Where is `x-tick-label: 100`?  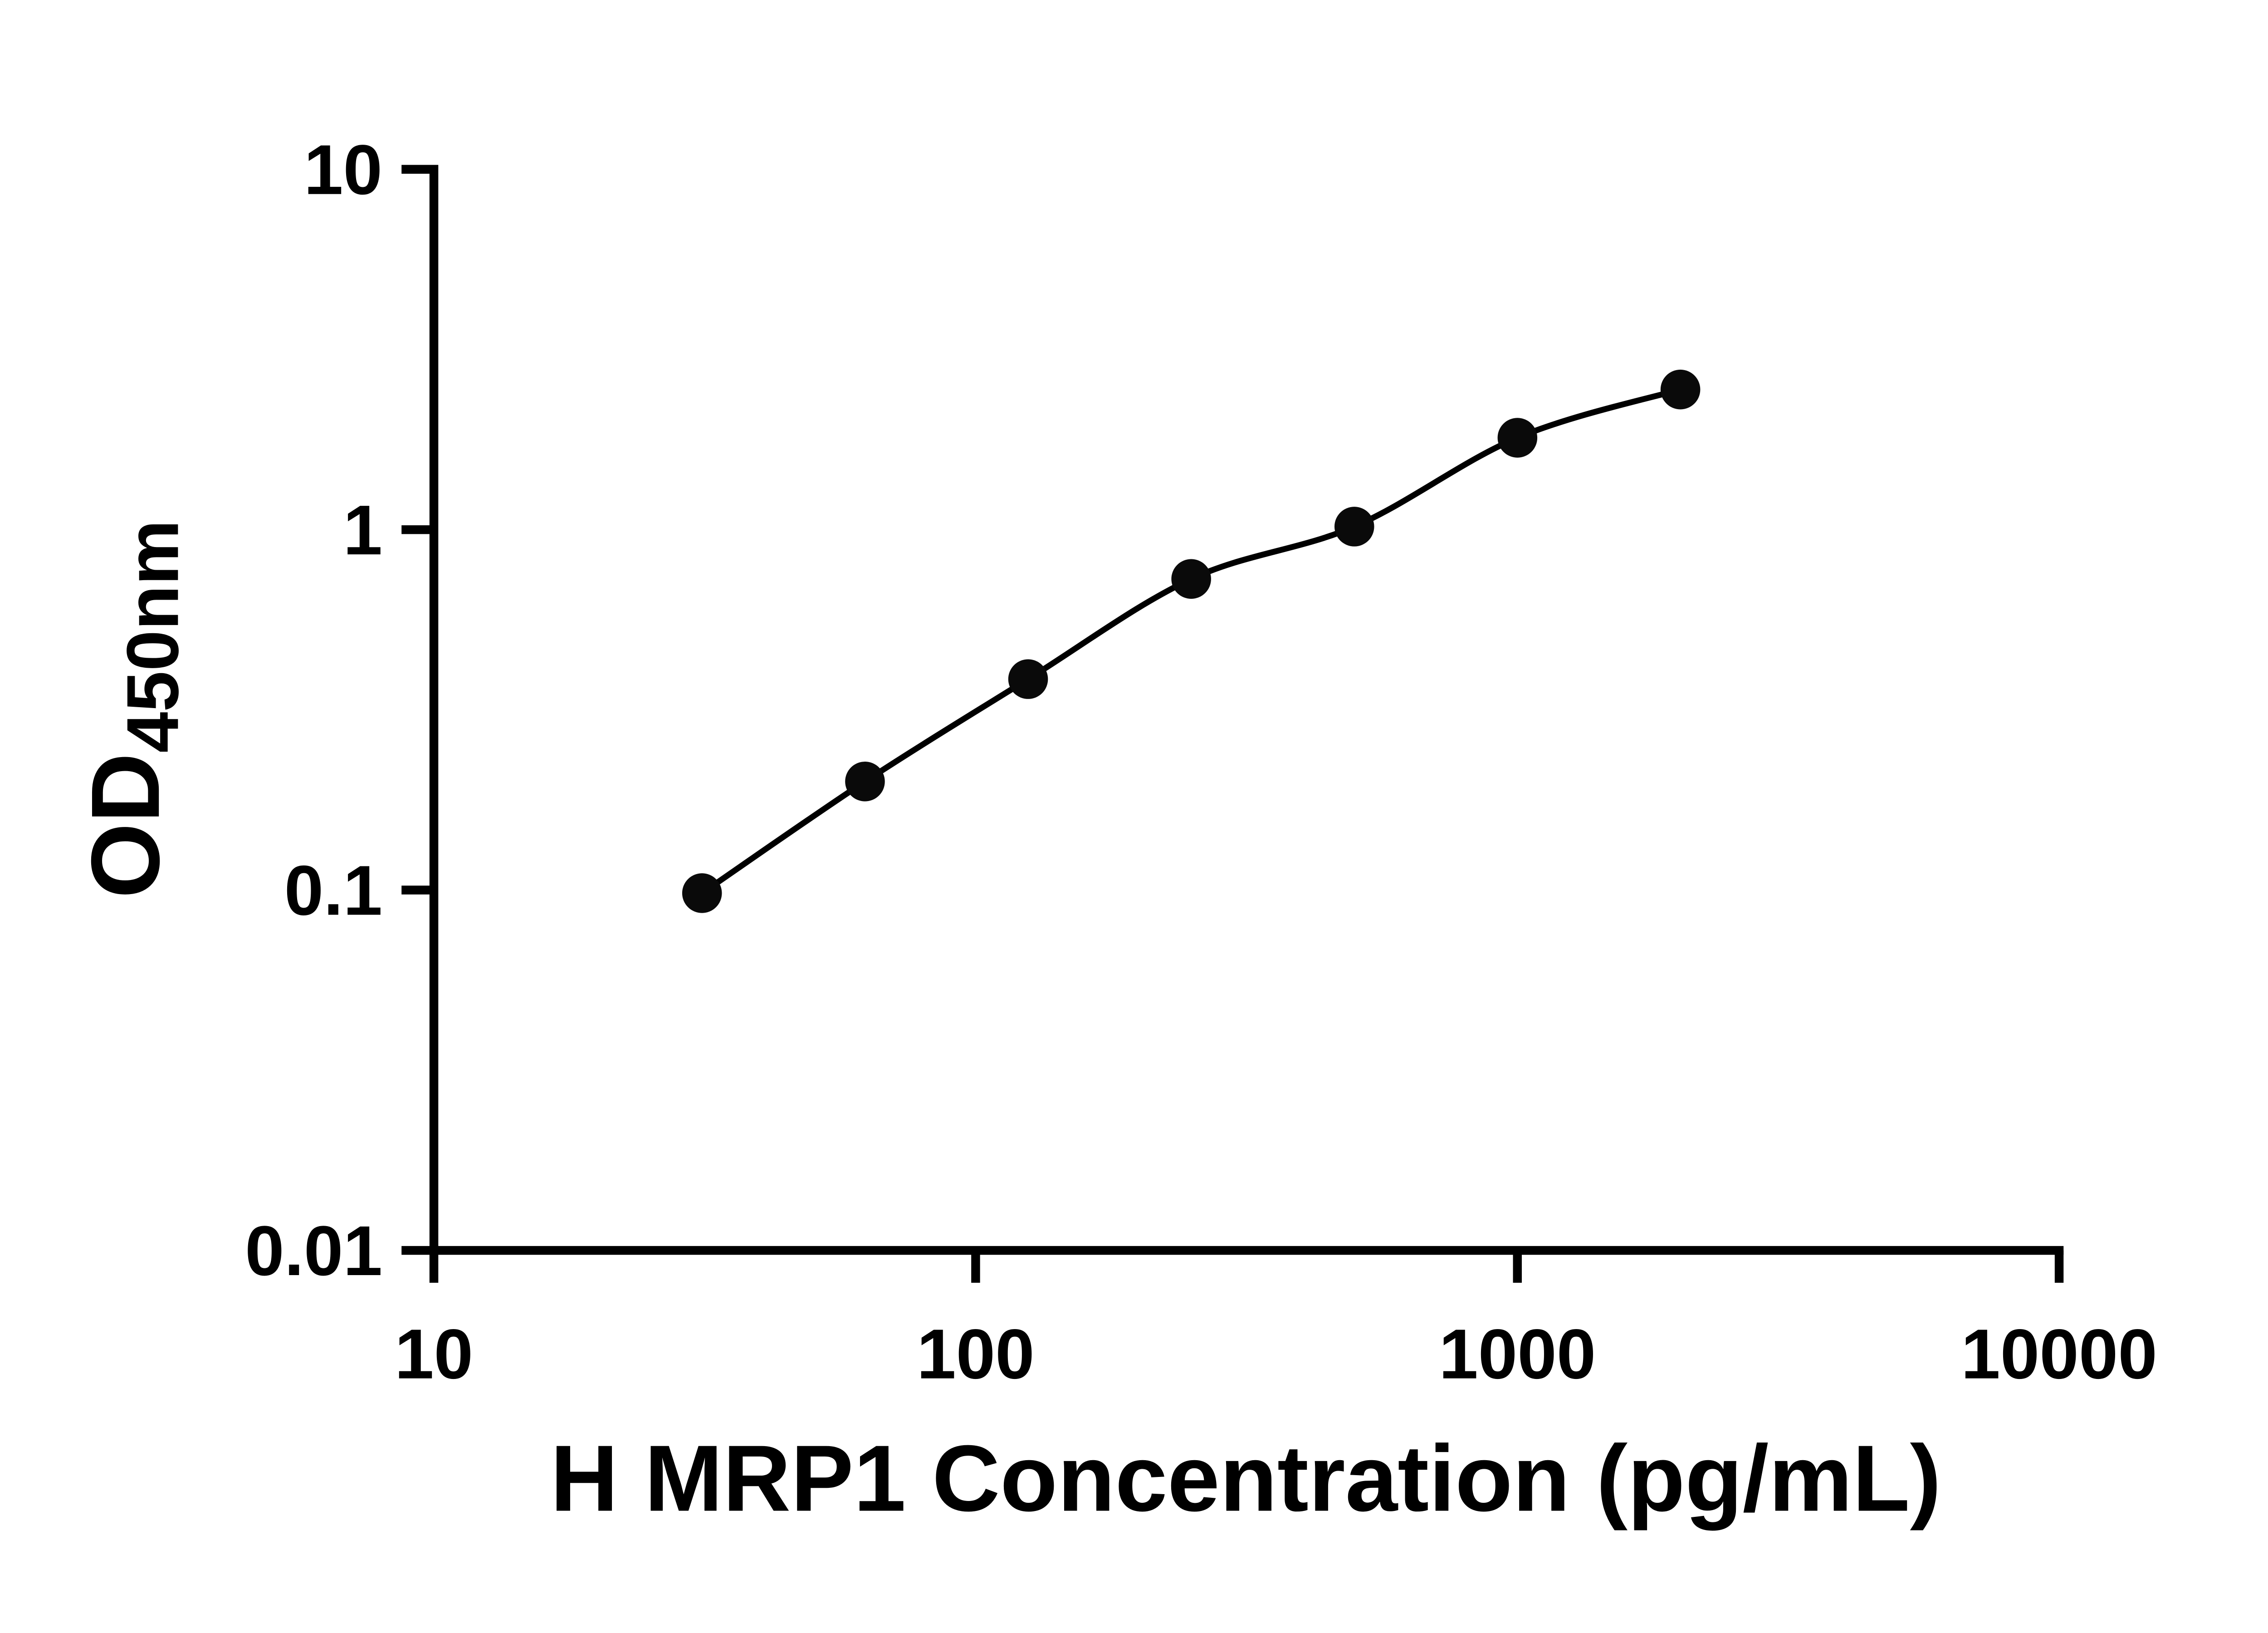 x-tick-label: 100 is located at coordinates (976, 1354).